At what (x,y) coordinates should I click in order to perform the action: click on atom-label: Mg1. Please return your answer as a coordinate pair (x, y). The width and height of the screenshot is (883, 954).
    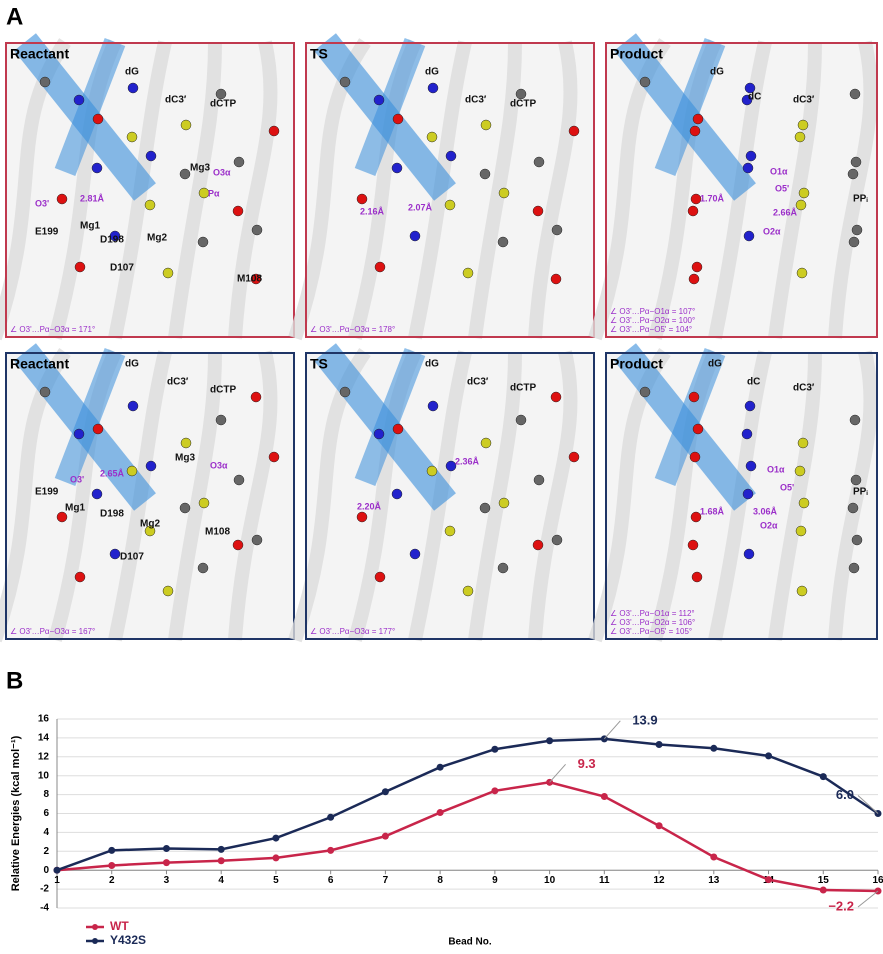
    Looking at the image, I should click on (90, 226).